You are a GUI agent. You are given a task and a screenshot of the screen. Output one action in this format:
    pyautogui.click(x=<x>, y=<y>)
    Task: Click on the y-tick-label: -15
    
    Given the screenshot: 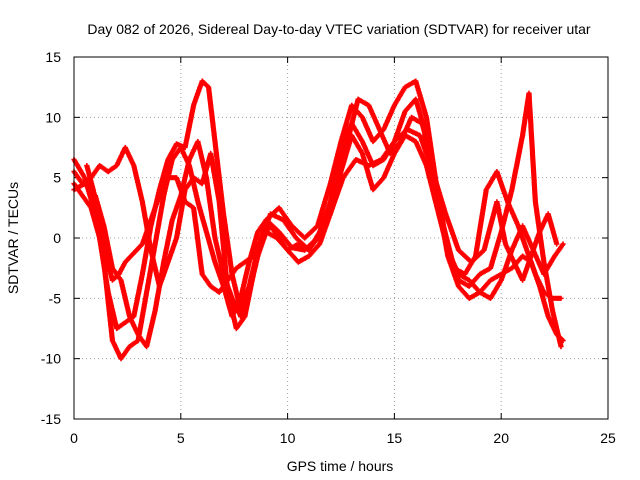 What is the action you would take?
    pyautogui.click(x=51, y=419)
    